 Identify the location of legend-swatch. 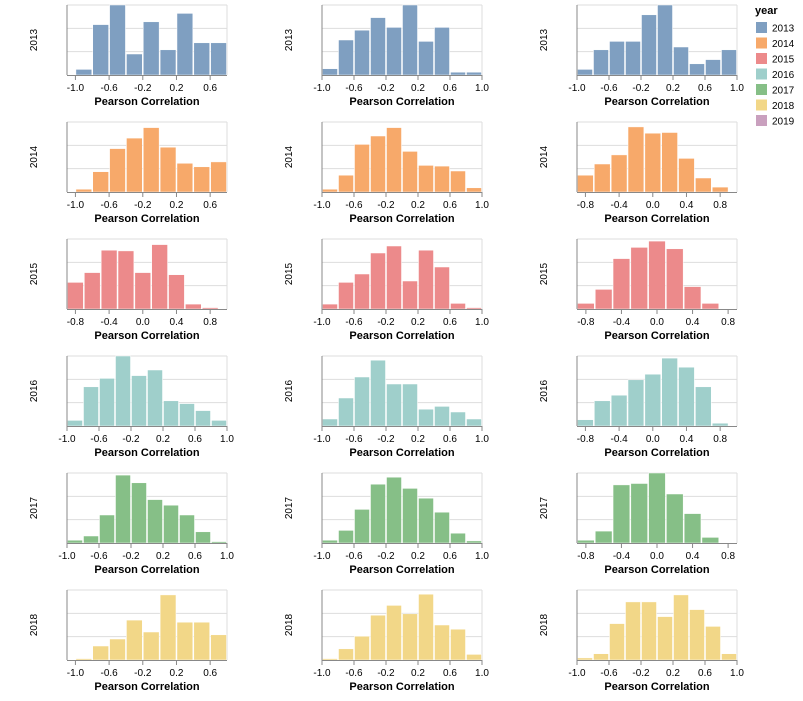
(761, 120).